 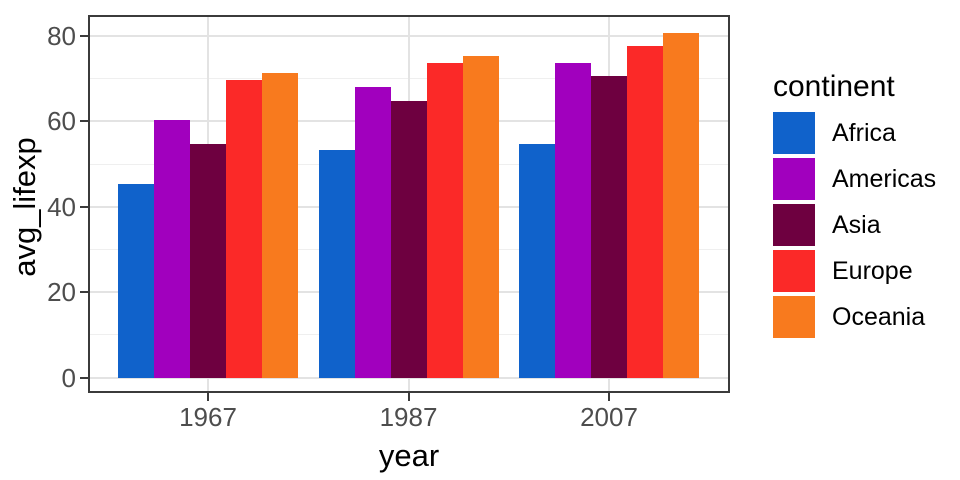 What do you see at coordinates (879, 316) in the screenshot?
I see `legend-label-oceania: Oceania` at bounding box center [879, 316].